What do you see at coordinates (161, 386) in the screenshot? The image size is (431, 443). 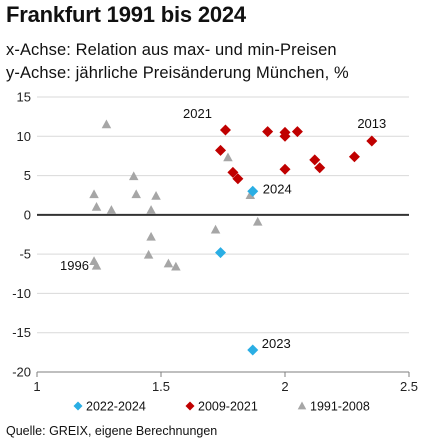 I see `x-tick-label: 1.5` at bounding box center [161, 386].